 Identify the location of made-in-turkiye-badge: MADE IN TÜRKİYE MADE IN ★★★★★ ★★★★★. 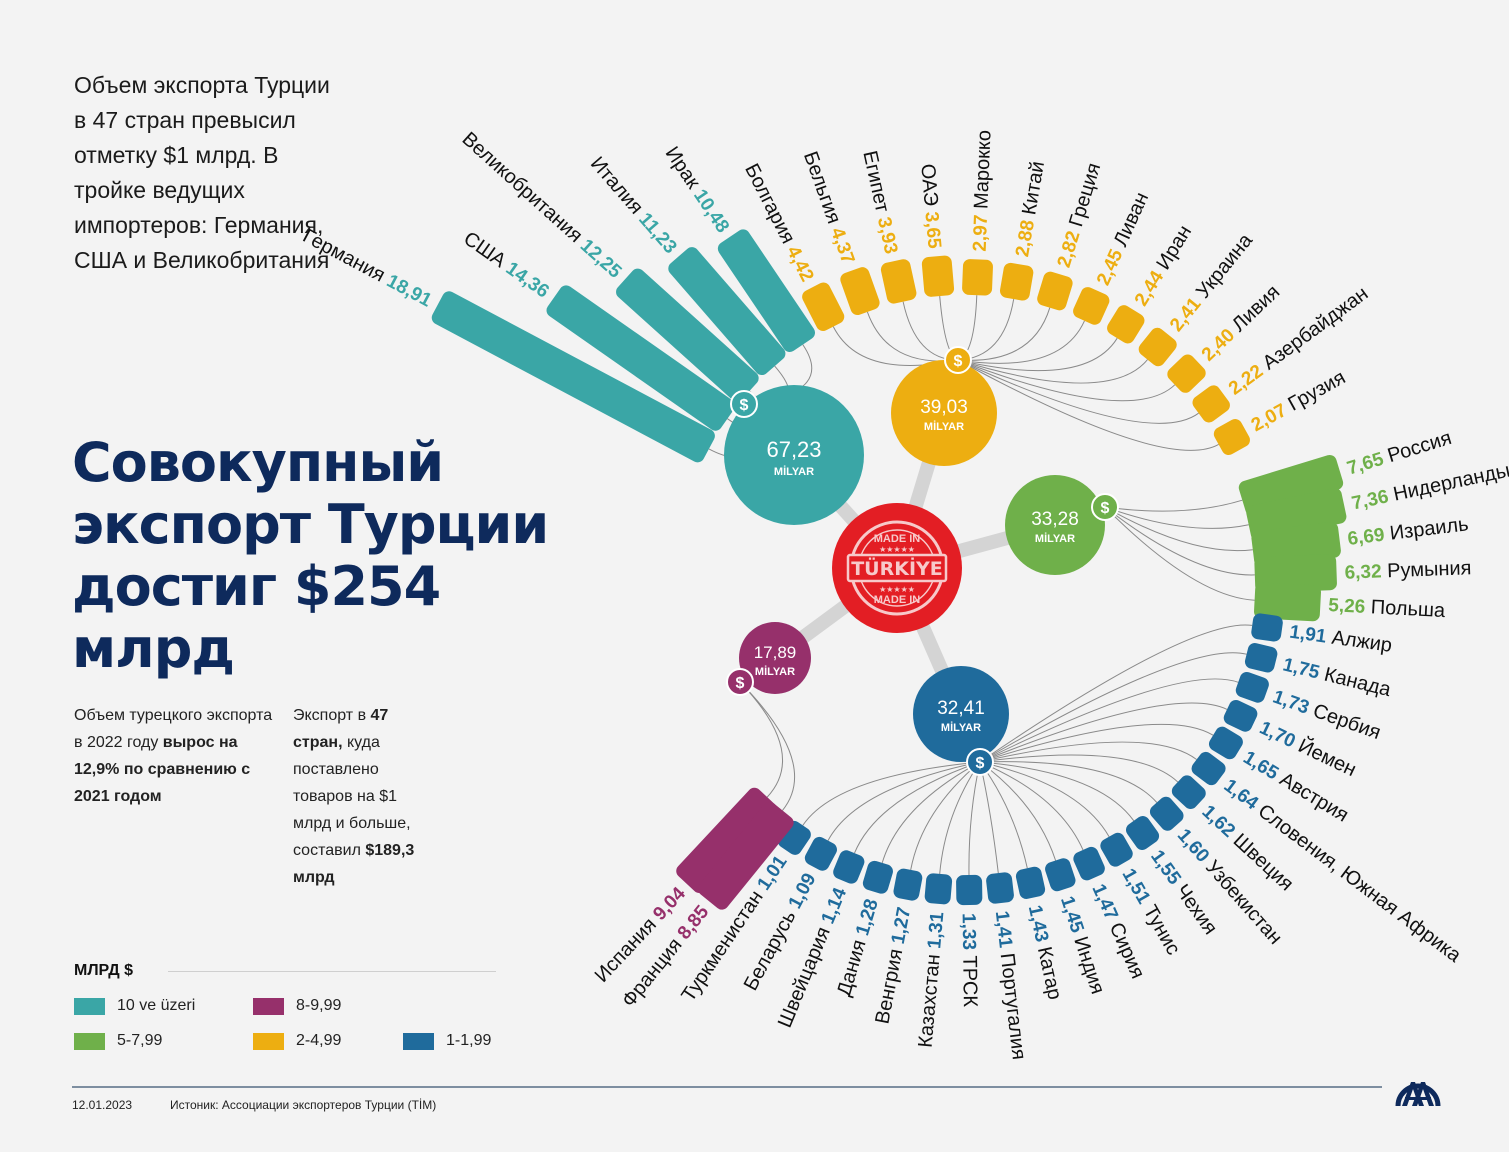
(897, 568).